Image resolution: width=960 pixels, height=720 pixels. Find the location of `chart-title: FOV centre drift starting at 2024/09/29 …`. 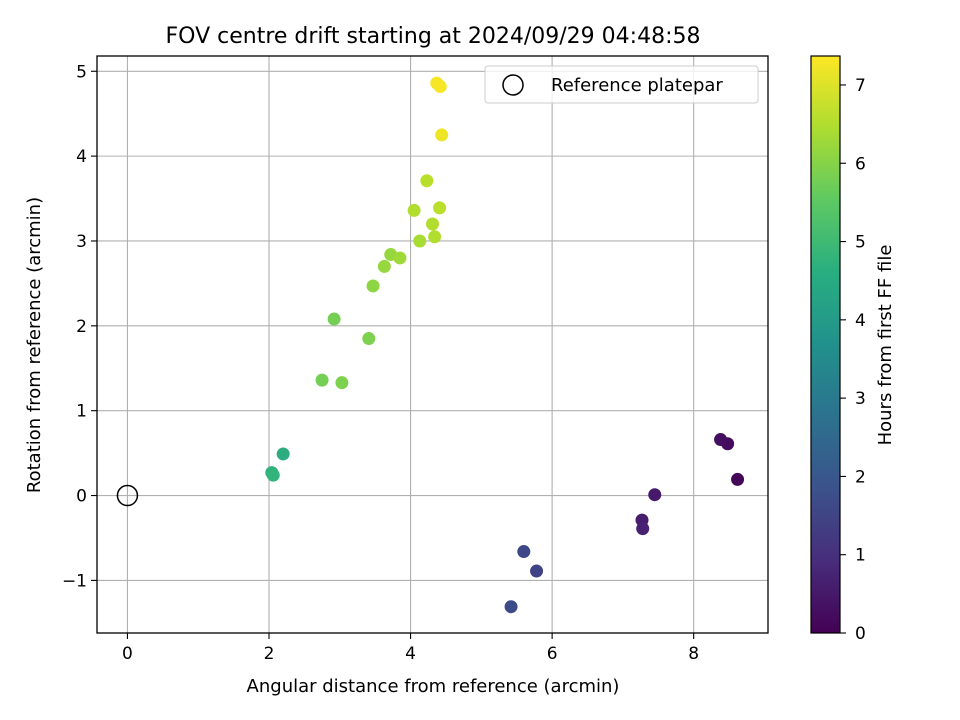

chart-title: FOV centre drift starting at 2024/09/29 … is located at coordinates (433, 36).